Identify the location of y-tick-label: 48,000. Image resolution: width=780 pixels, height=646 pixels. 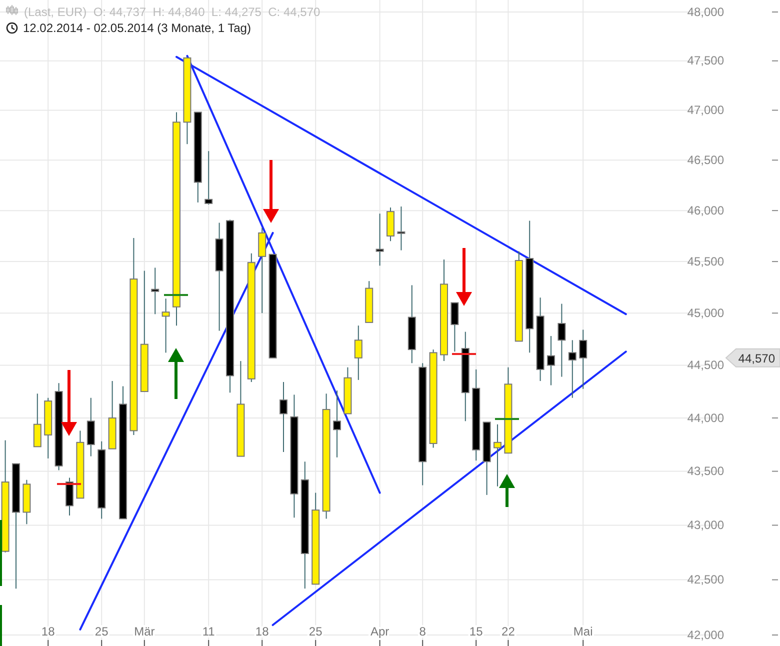
(705, 11).